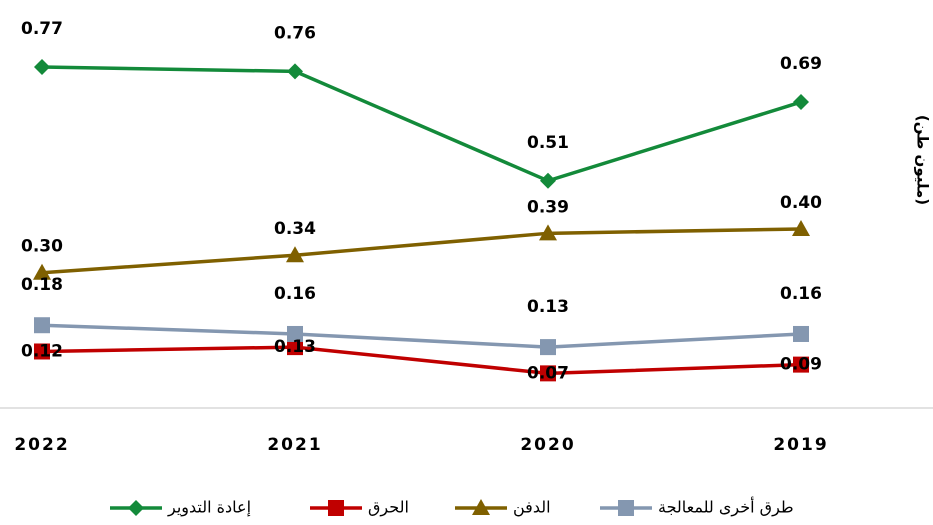  What do you see at coordinates (726, 507) in the screenshot?
I see `legend-label: طرق أخرى للمعالجة` at bounding box center [726, 507].